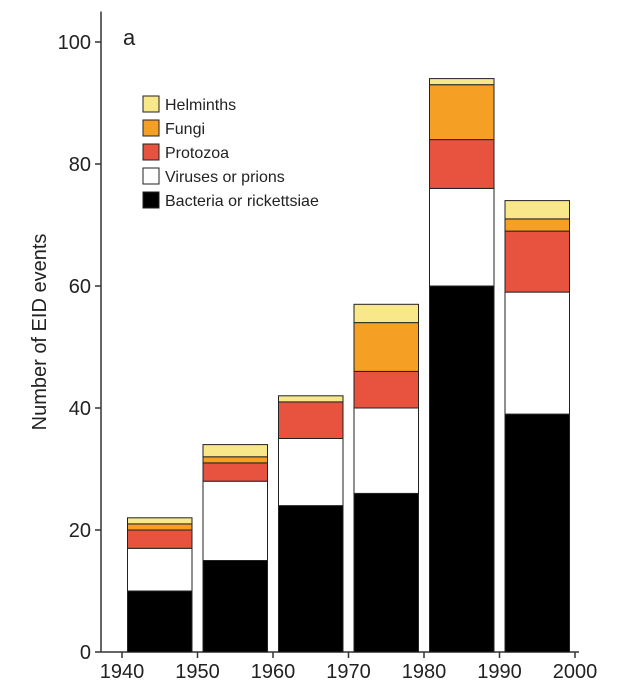 This screenshot has height=688, width=619. I want to click on legend-label-fungi: Fungi, so click(185, 129).